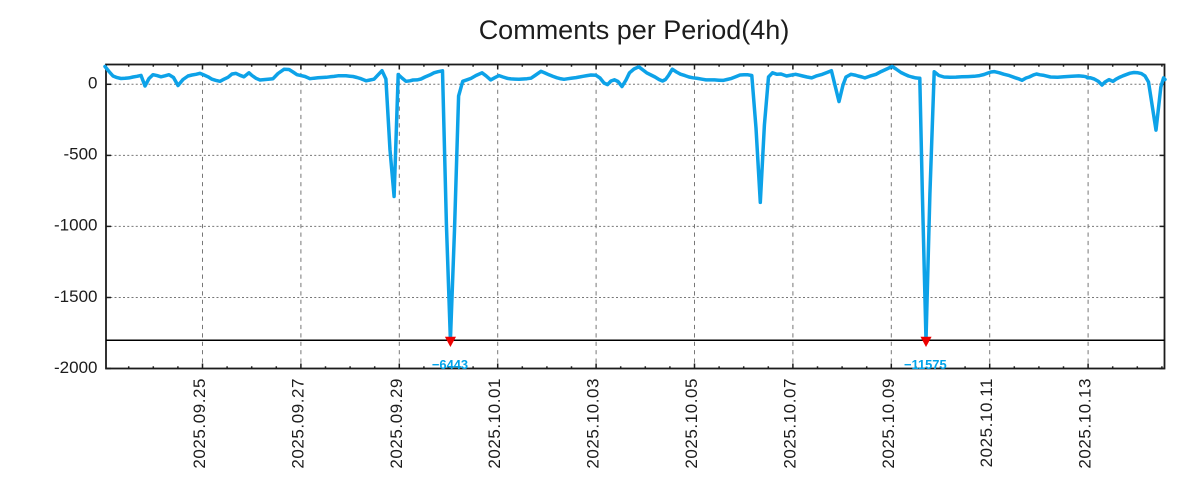 This screenshot has width=1200, height=500. What do you see at coordinates (75, 367) in the screenshot?
I see `svg-text: -2000` at bounding box center [75, 367].